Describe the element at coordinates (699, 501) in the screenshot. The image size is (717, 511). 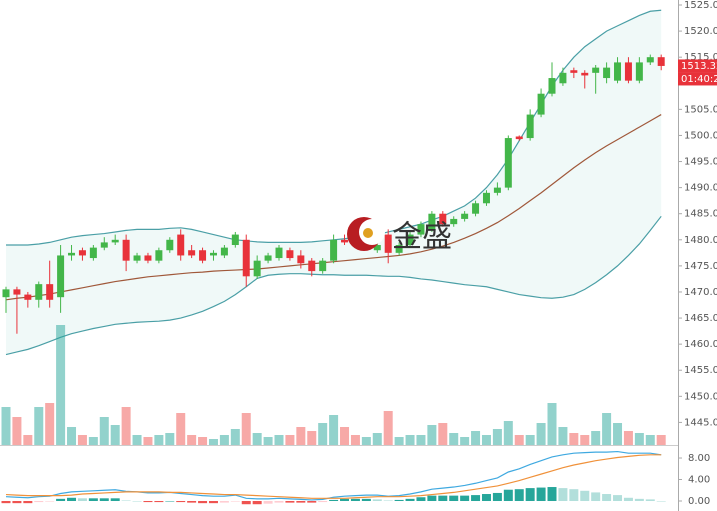
I see `macd-y-tick-label: 0.00` at that location.